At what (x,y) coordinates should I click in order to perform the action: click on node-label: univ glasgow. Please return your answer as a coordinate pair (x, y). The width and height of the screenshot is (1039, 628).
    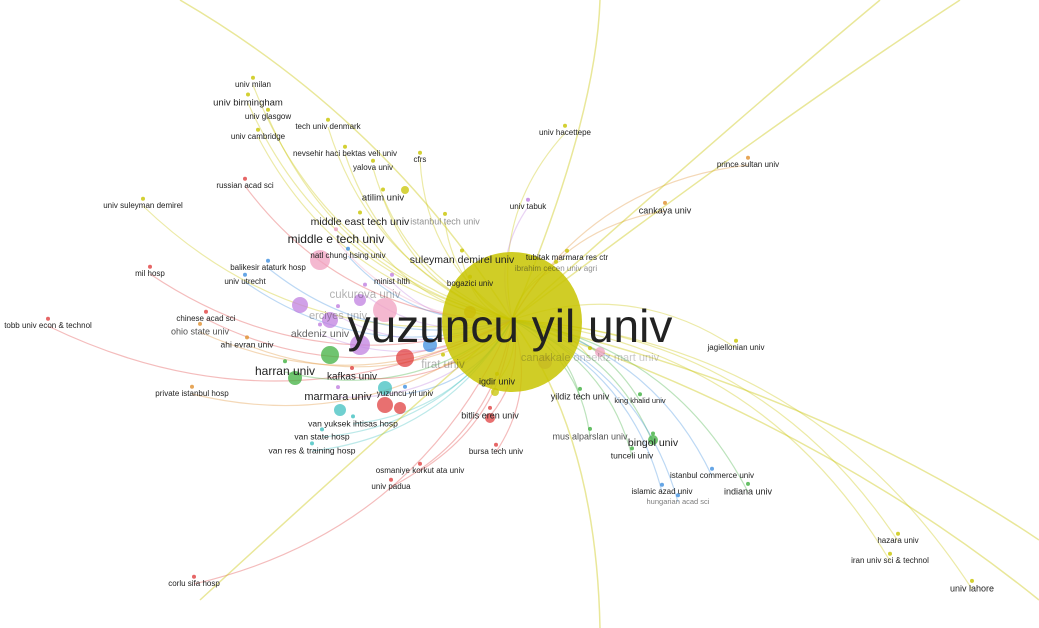
    Looking at the image, I should click on (268, 116).